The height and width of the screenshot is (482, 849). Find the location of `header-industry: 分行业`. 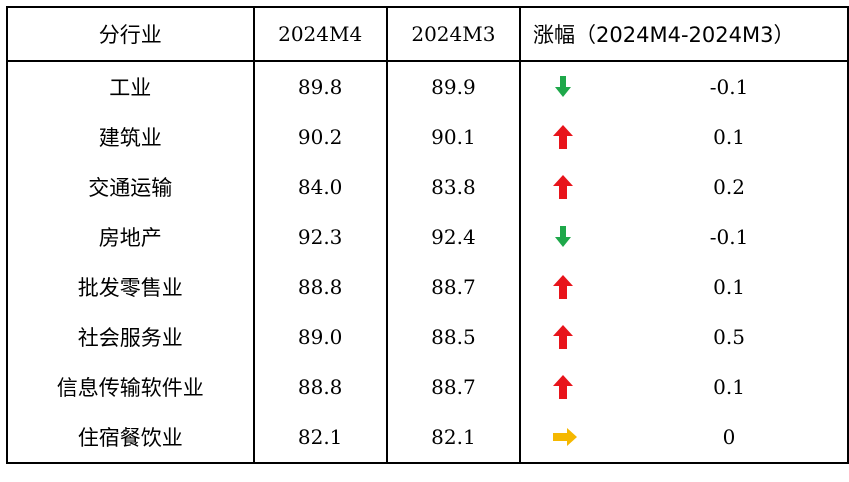

header-industry: 分行业 is located at coordinates (131, 34).